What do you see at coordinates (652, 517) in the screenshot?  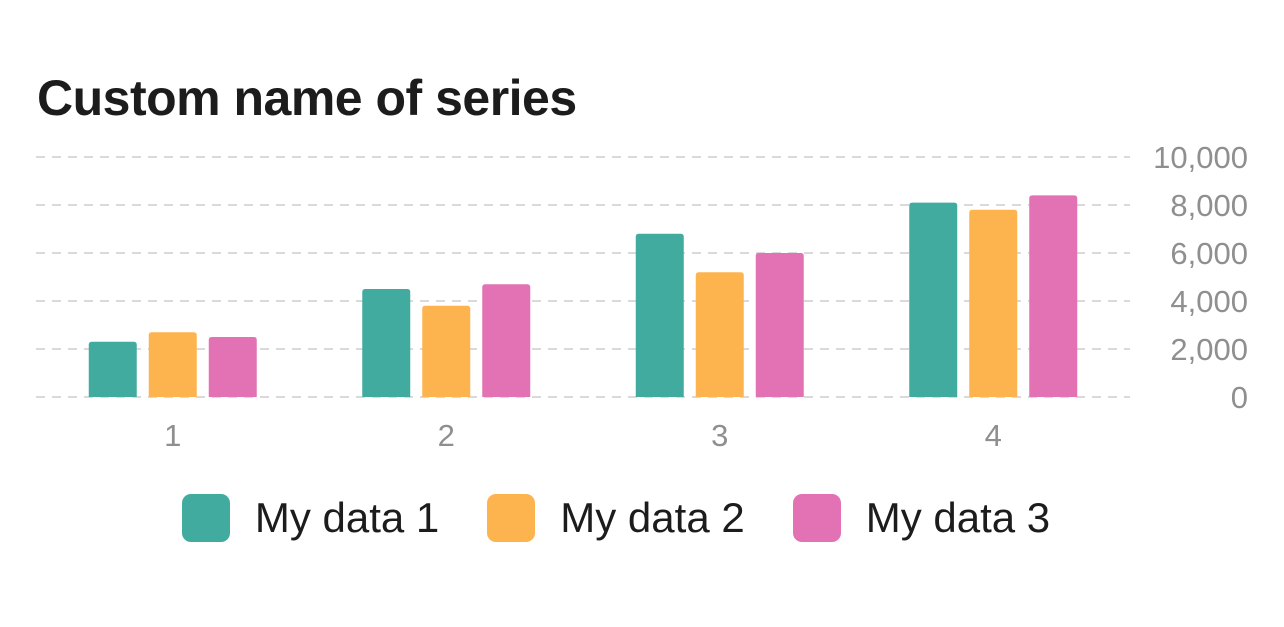 I see `legend-label: My data 2` at bounding box center [652, 517].